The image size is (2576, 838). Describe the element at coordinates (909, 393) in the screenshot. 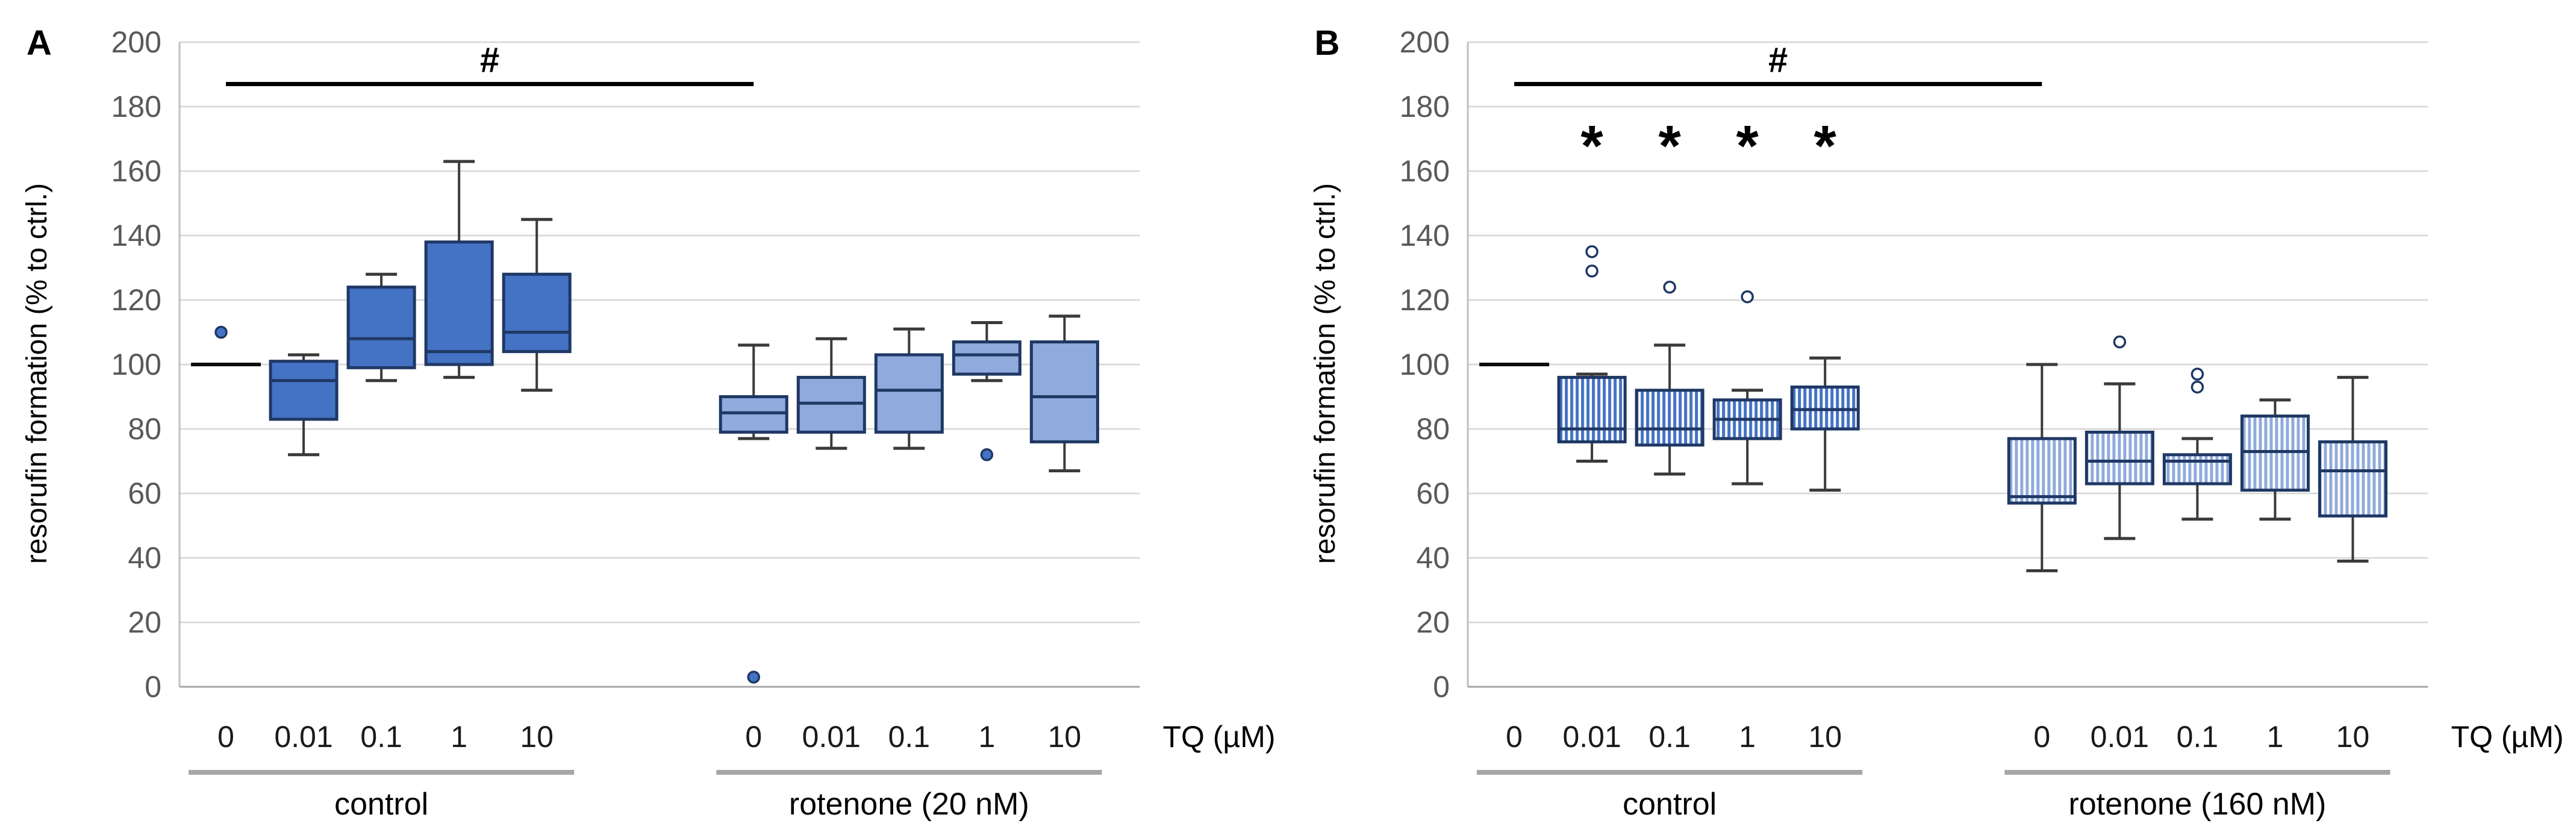

I see `box-rotenone (20 nM)-0.1` at that location.